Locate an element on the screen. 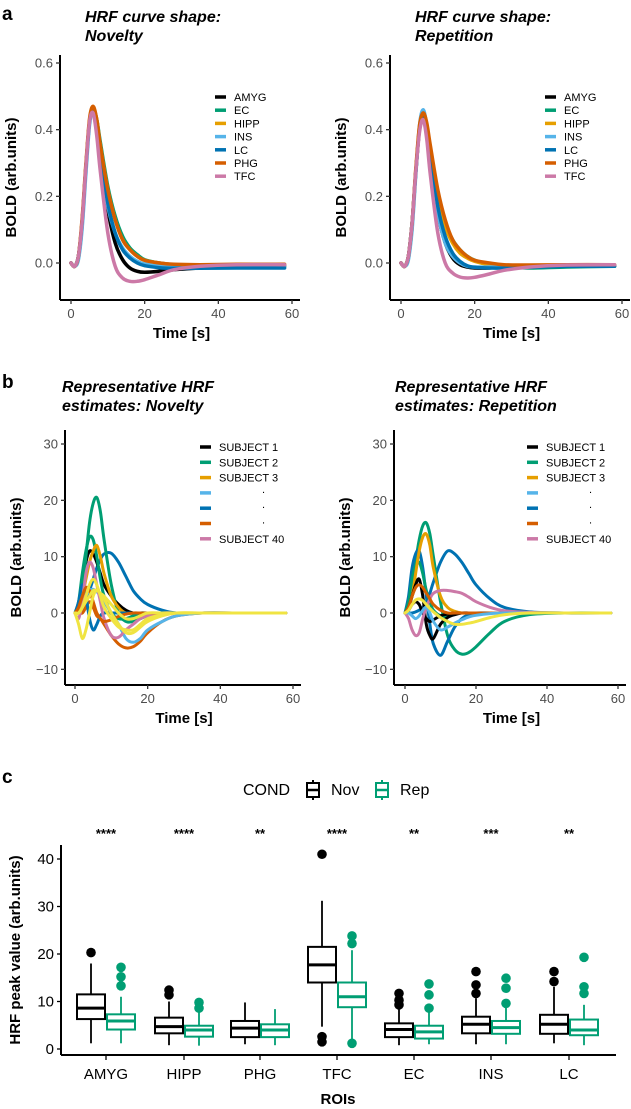 This screenshot has height=1109, width=631. box-tfc-rep is located at coordinates (352, 990).